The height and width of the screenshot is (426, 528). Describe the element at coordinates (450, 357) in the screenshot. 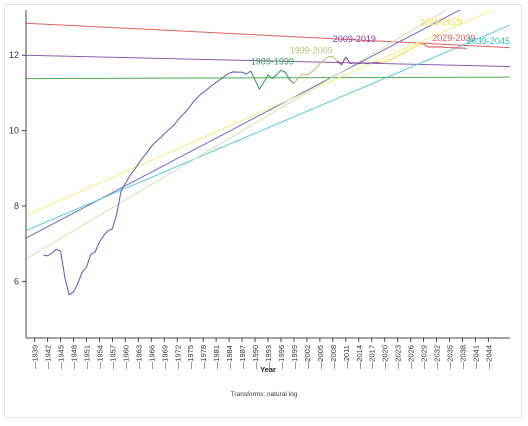

I see `x-tick-label-2035: —2035` at that location.